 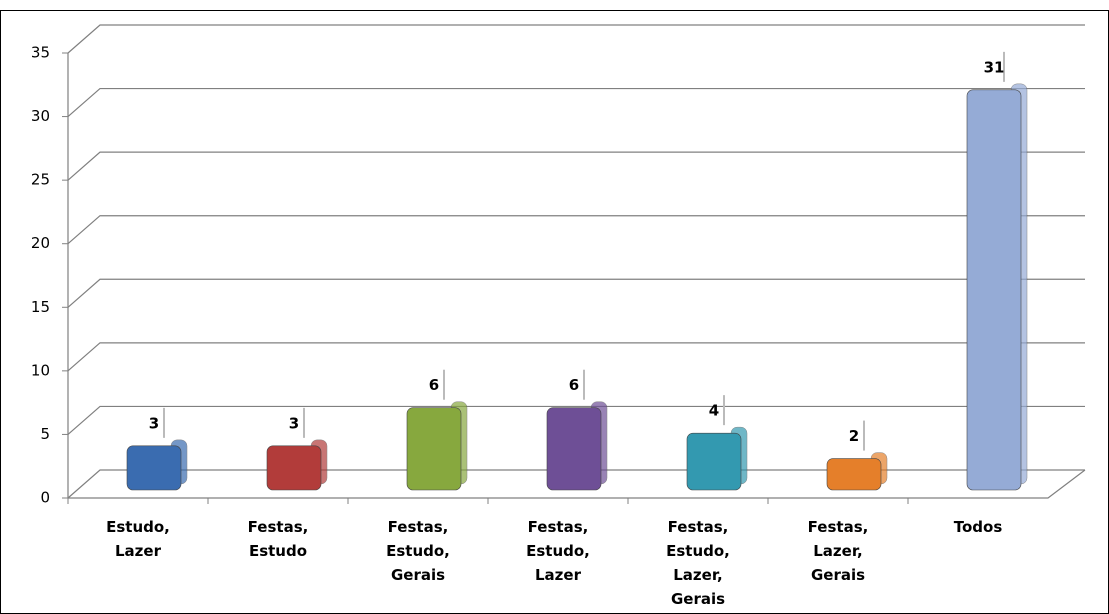 What do you see at coordinates (40, 116) in the screenshot?
I see `y-tick-label: 30` at bounding box center [40, 116].